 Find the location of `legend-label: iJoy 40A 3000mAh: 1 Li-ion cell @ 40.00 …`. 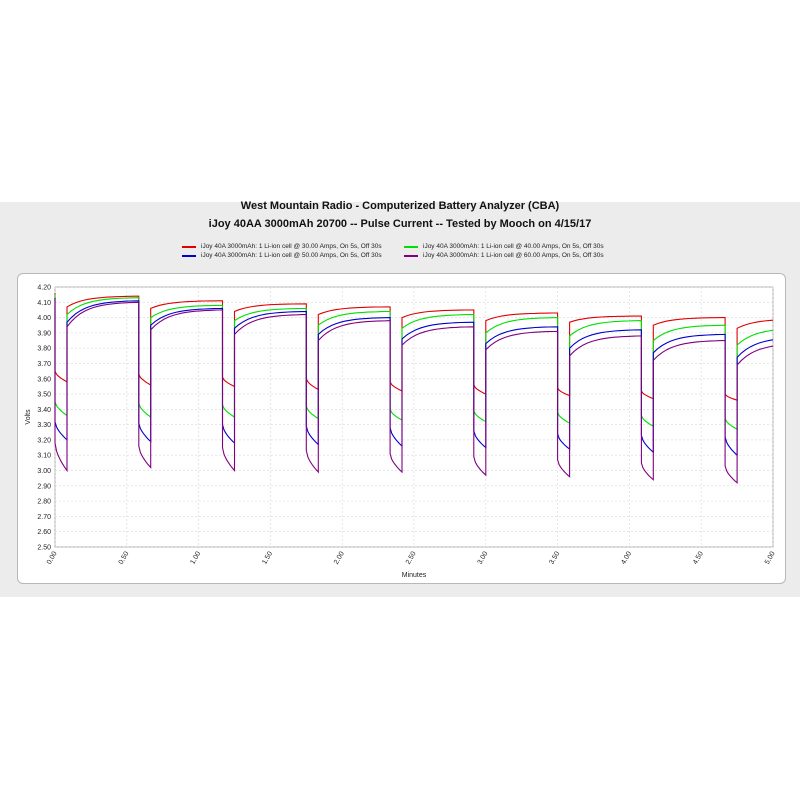

legend-label: iJoy 40A 3000mAh: 1 Li-ion cell @ 40.00 … is located at coordinates (513, 246).